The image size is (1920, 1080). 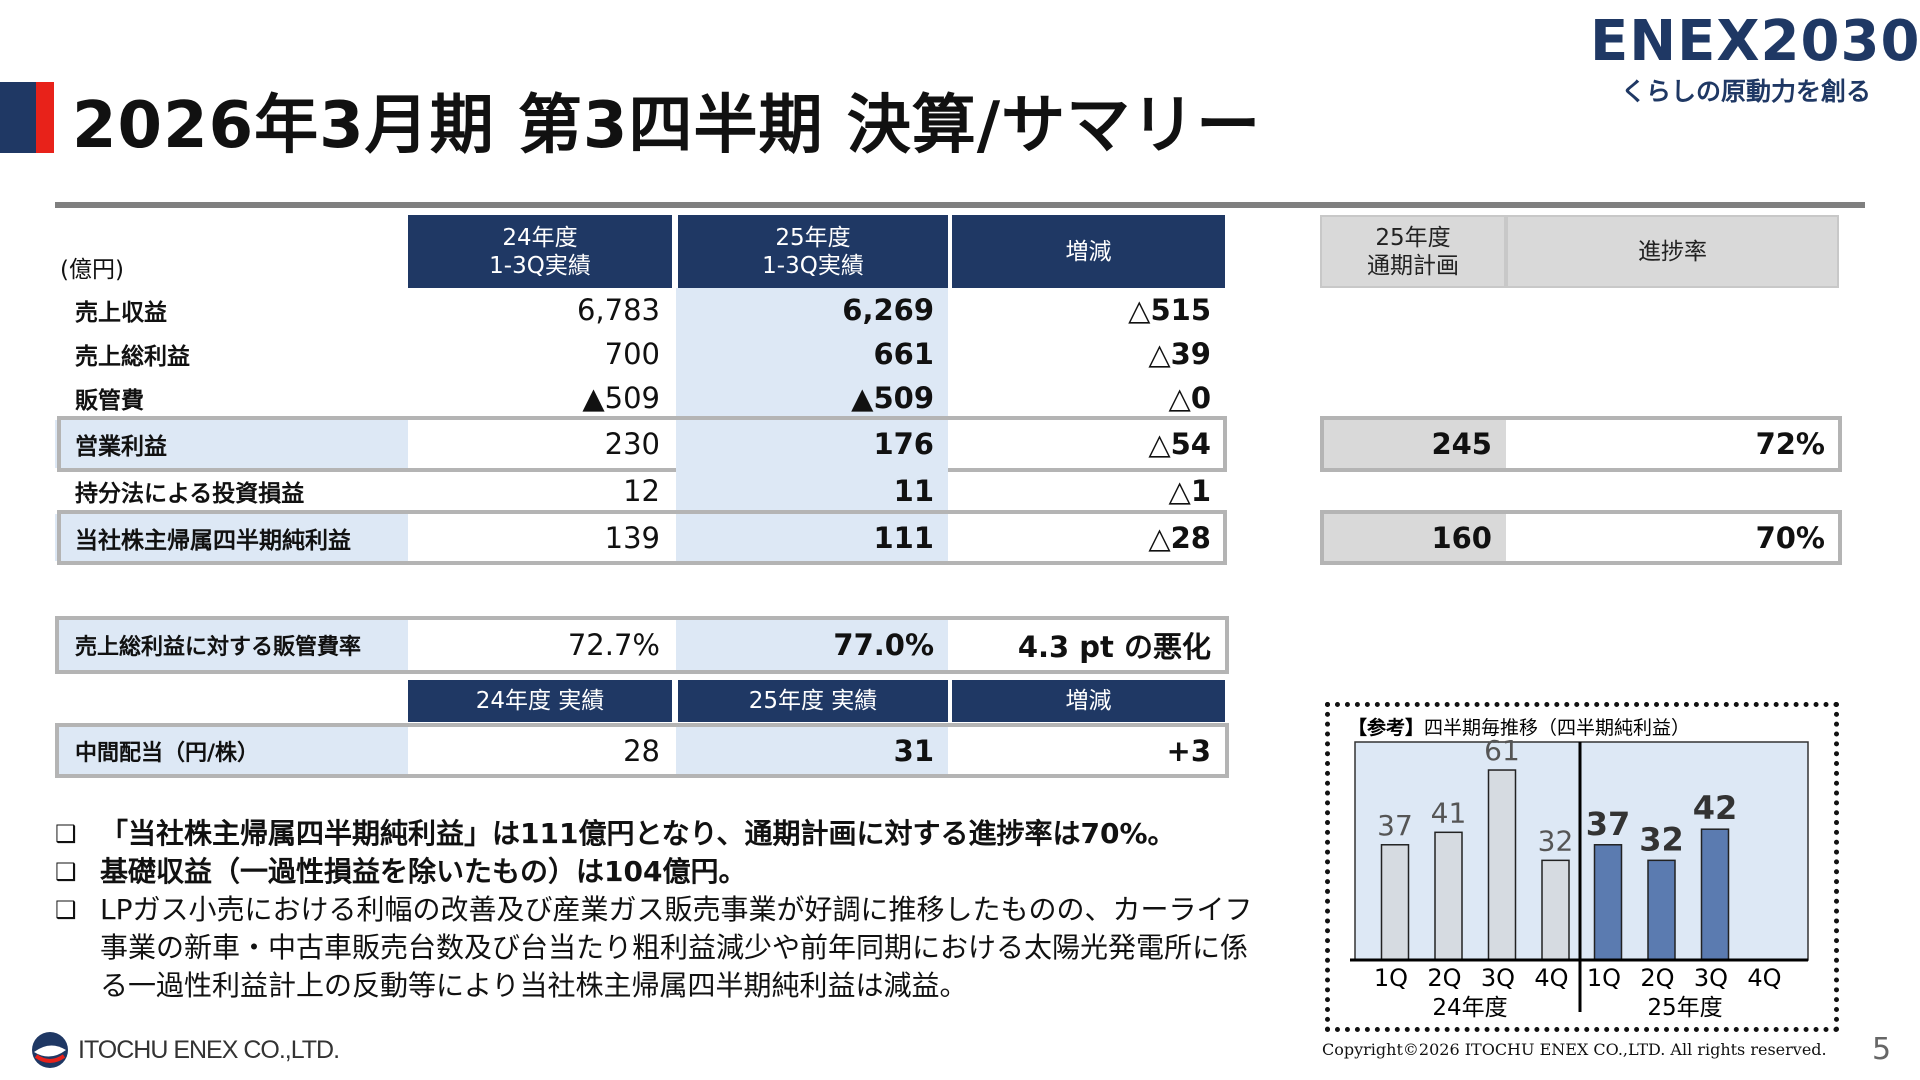 What do you see at coordinates (132, 356) in the screenshot?
I see `row-label: 売上総利益` at bounding box center [132, 356].